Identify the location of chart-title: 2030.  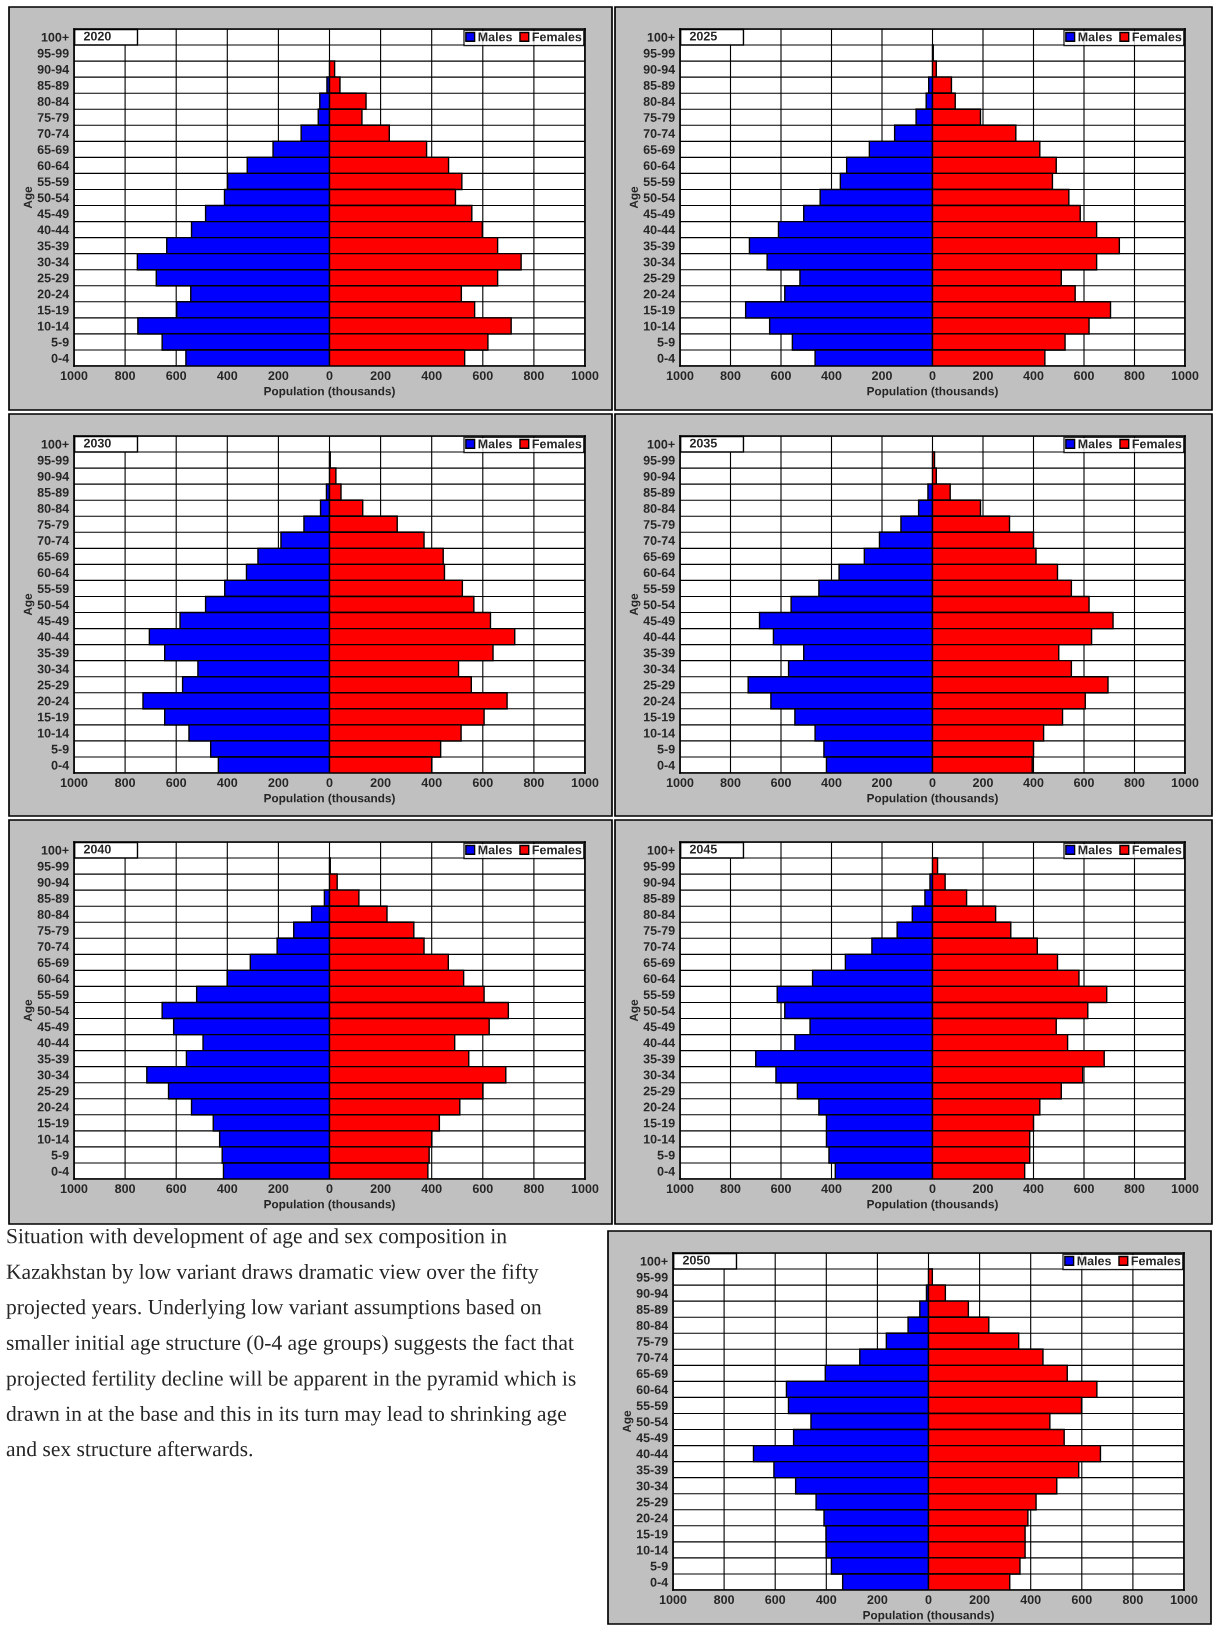
(97, 443).